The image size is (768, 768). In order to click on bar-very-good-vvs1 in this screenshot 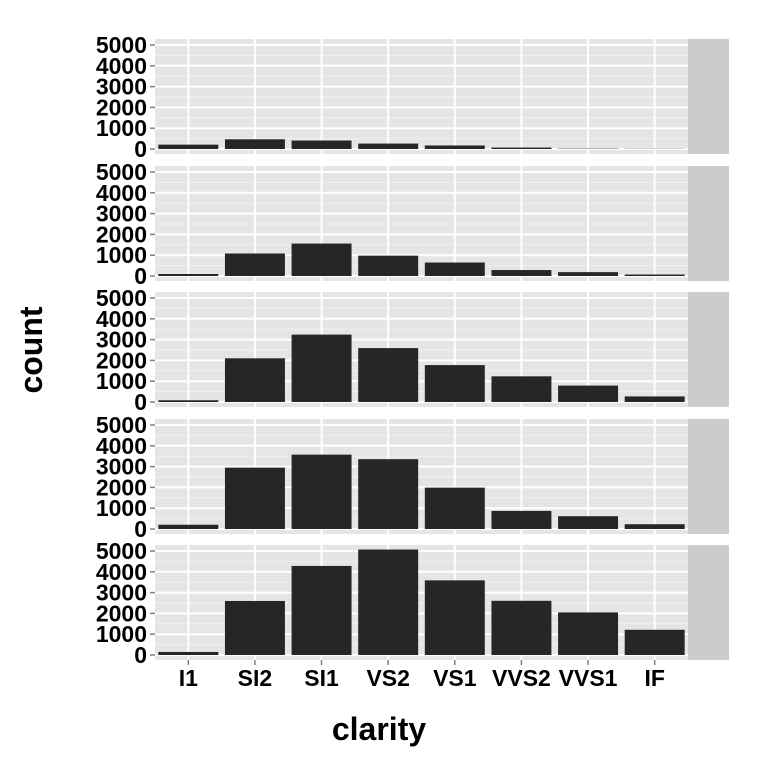, I will do `click(588, 393)`.